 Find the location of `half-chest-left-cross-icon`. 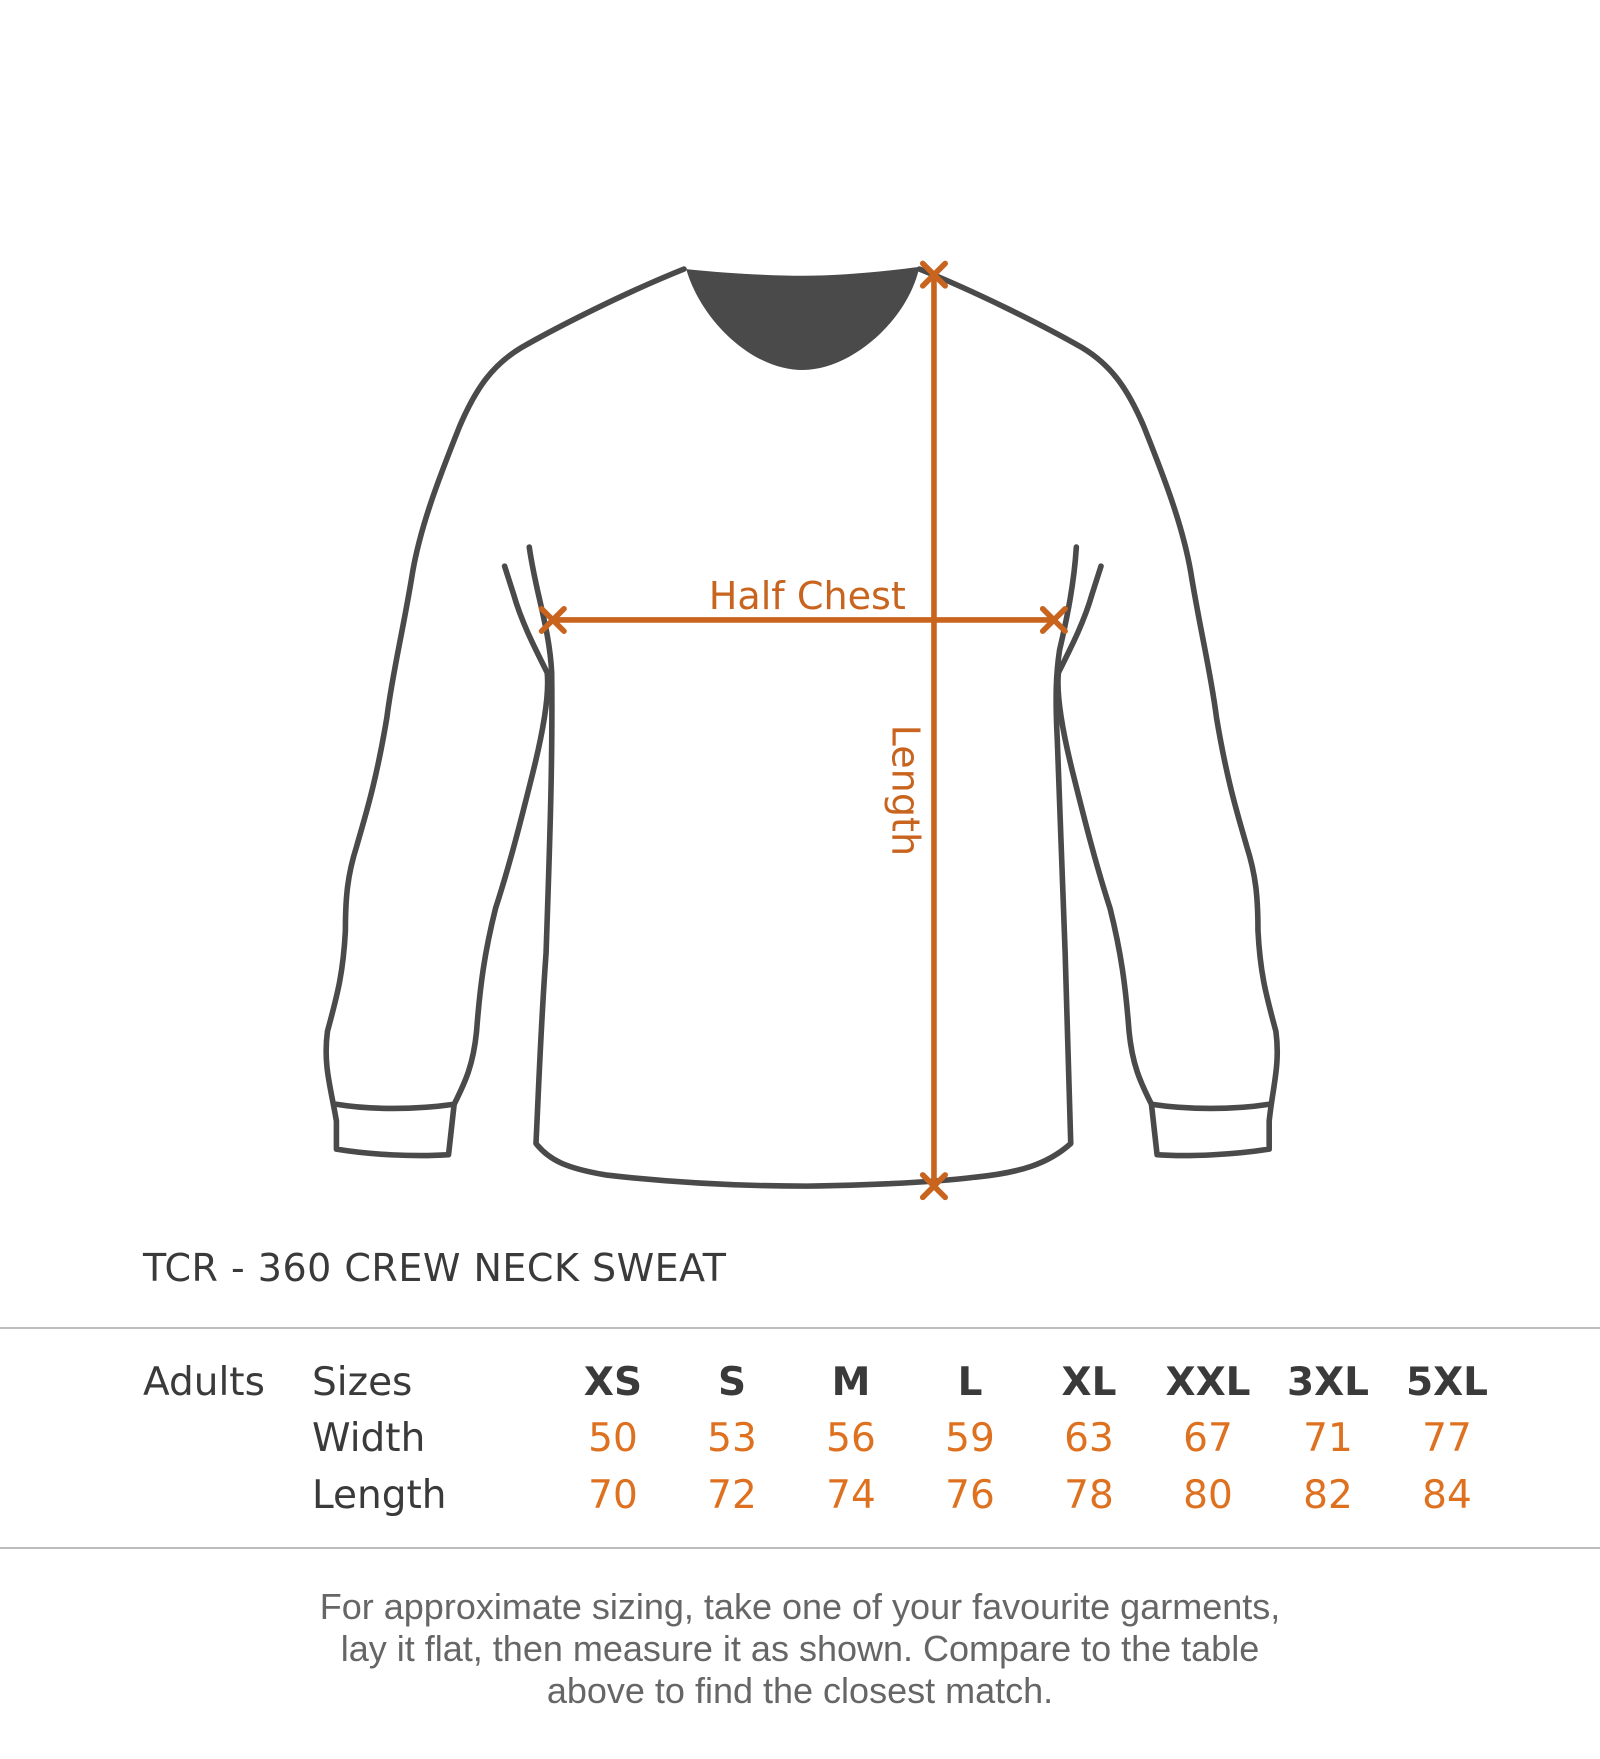

half-chest-left-cross-icon is located at coordinates (552, 619).